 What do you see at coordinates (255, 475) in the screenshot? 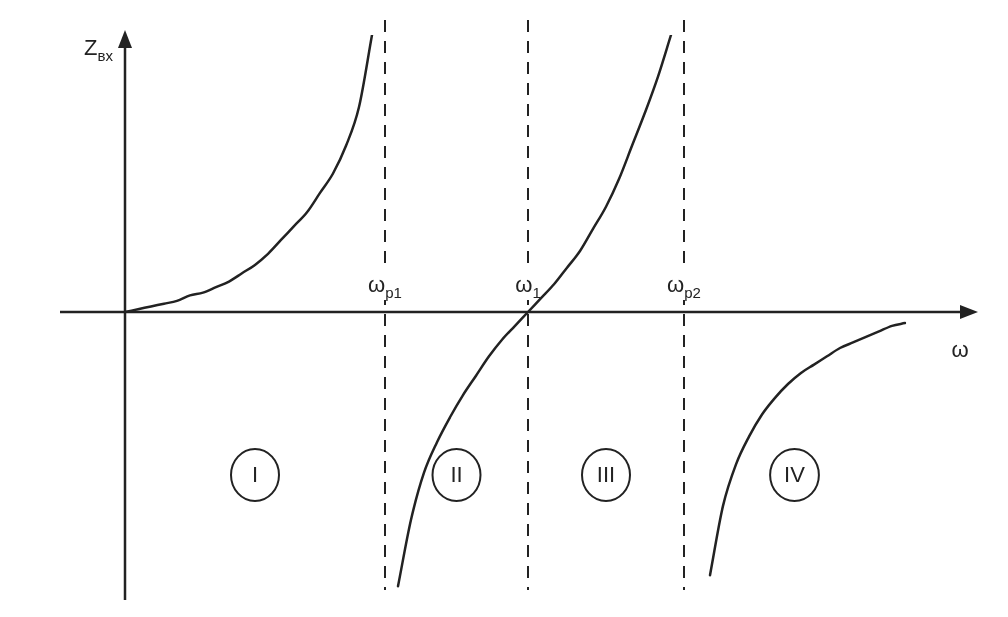
I see `annotation: I` at bounding box center [255, 475].